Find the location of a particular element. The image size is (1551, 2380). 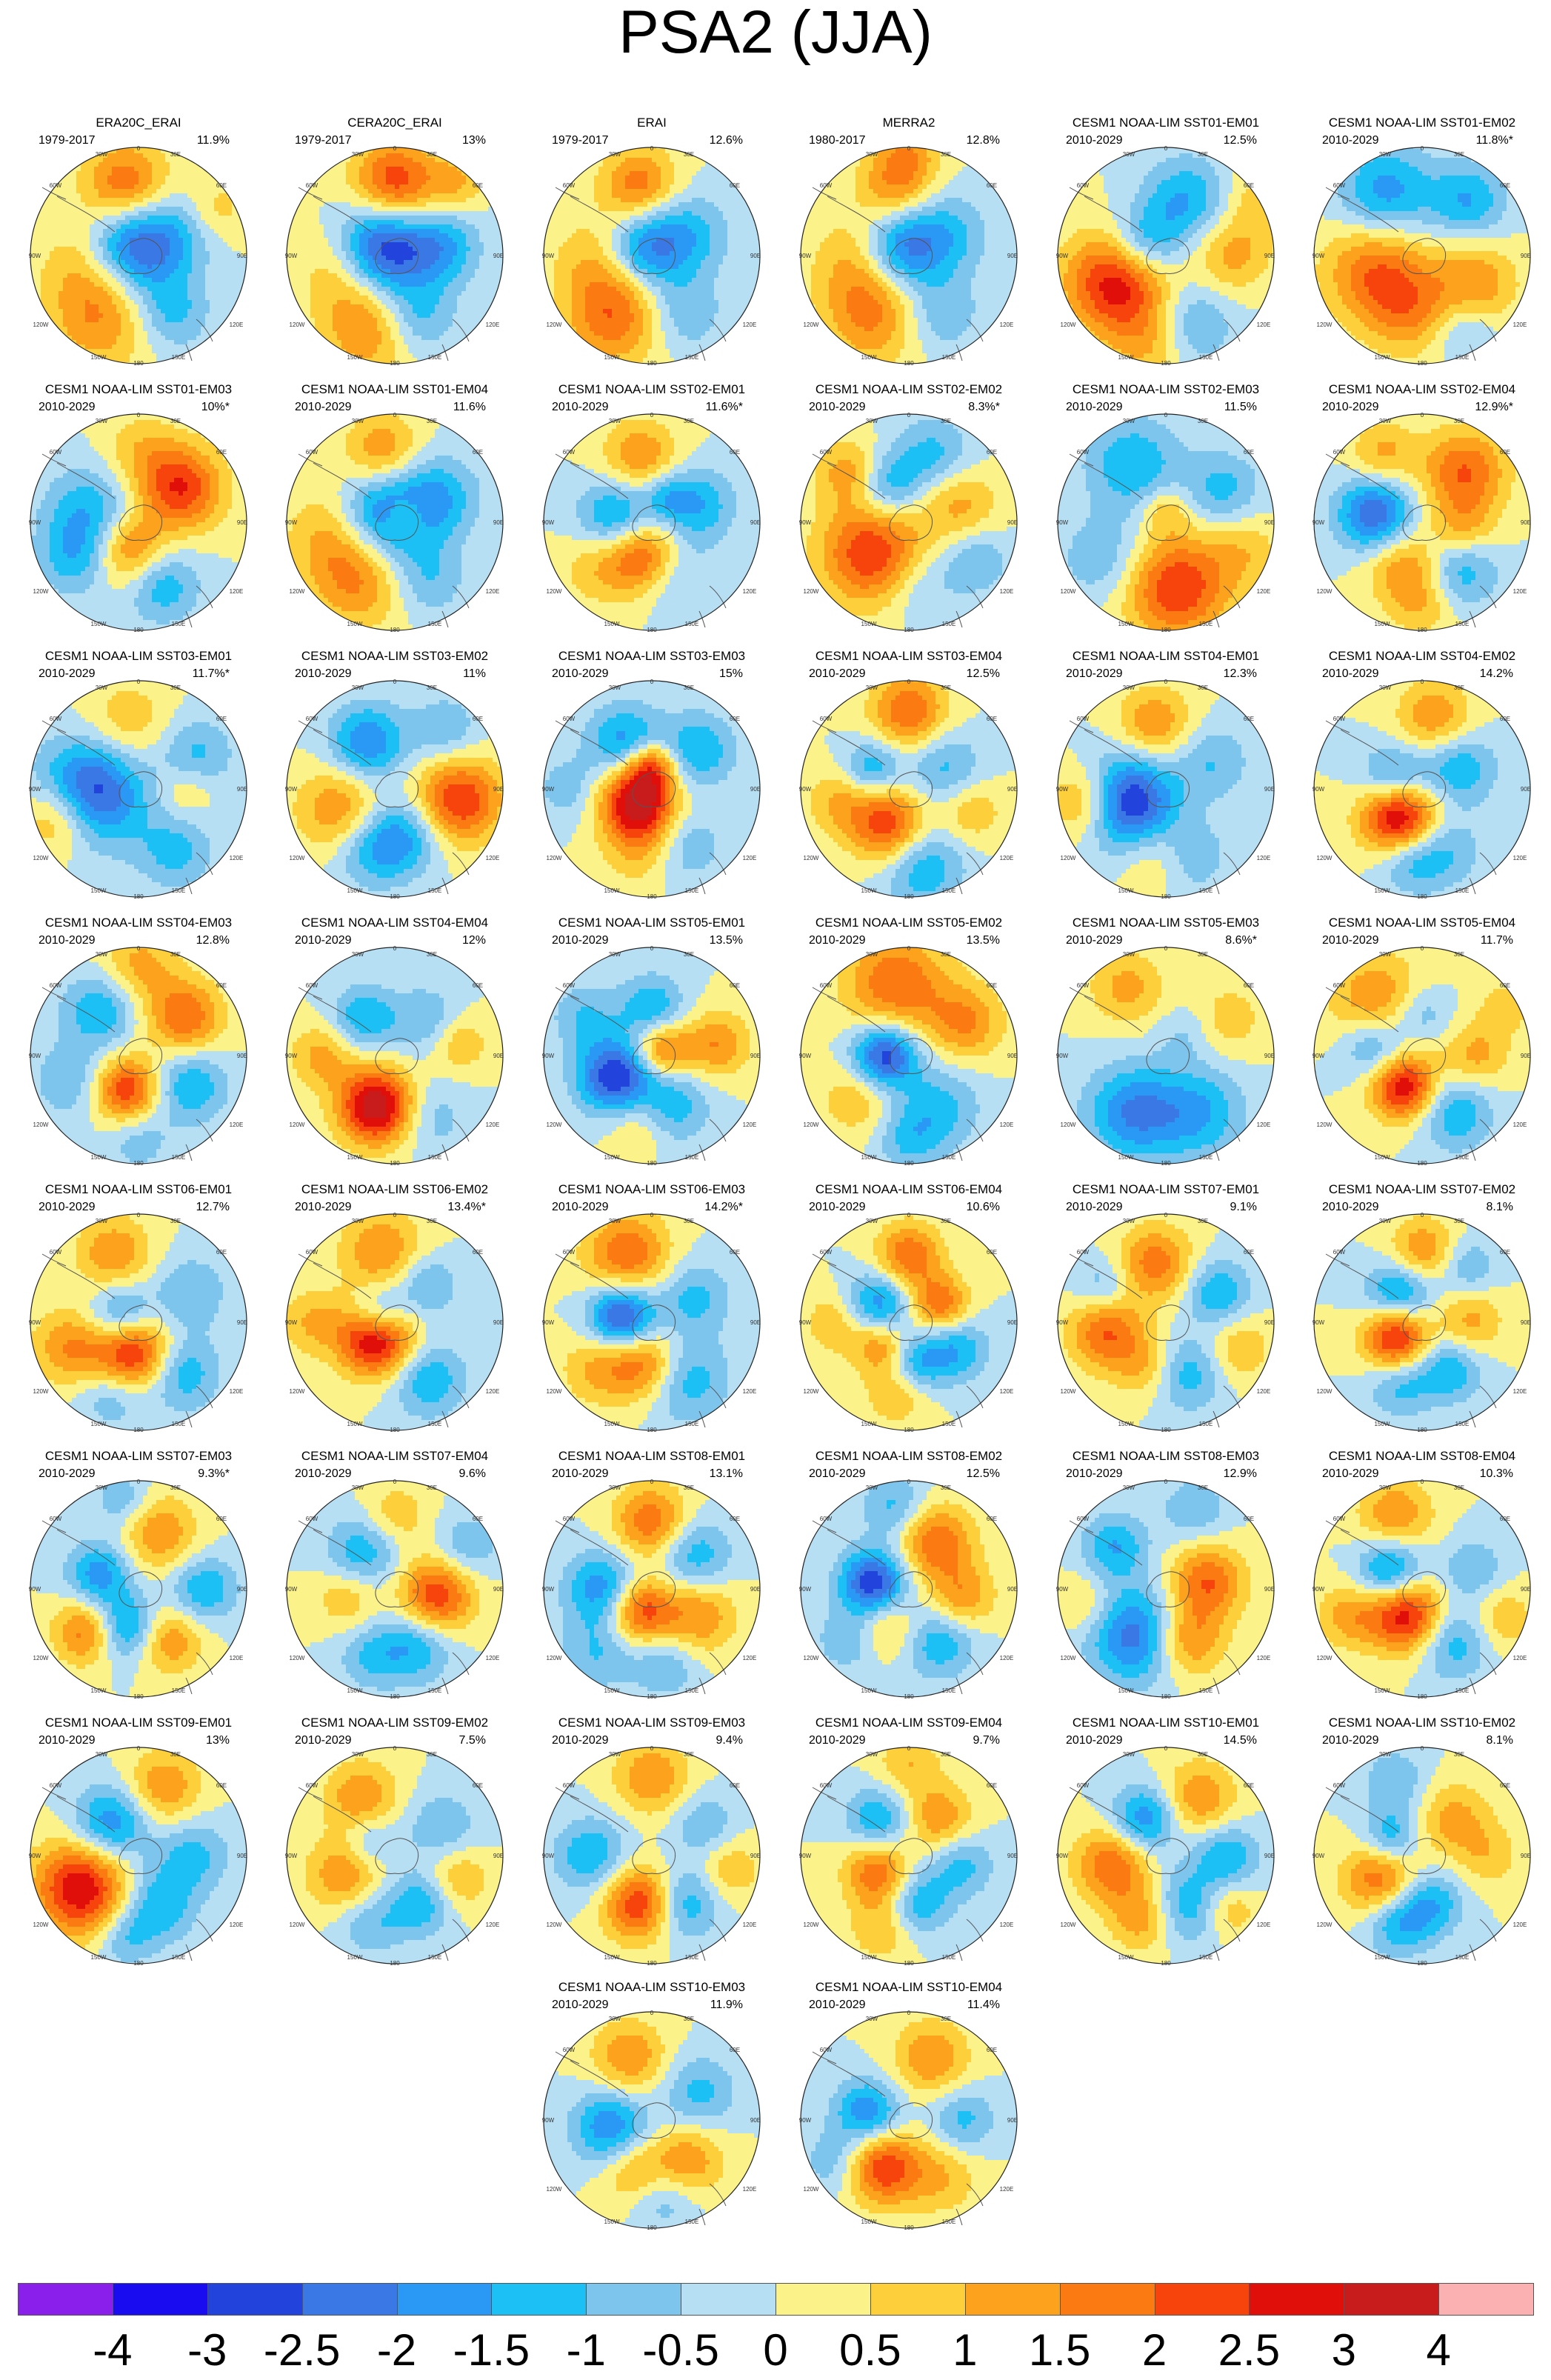

colorbar-tick-label: 1.5 is located at coordinates (1059, 2350).